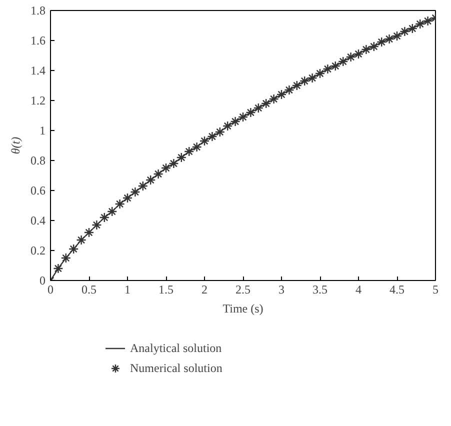  What do you see at coordinates (38, 251) in the screenshot?
I see `y-tick-label: 0.2` at bounding box center [38, 251].